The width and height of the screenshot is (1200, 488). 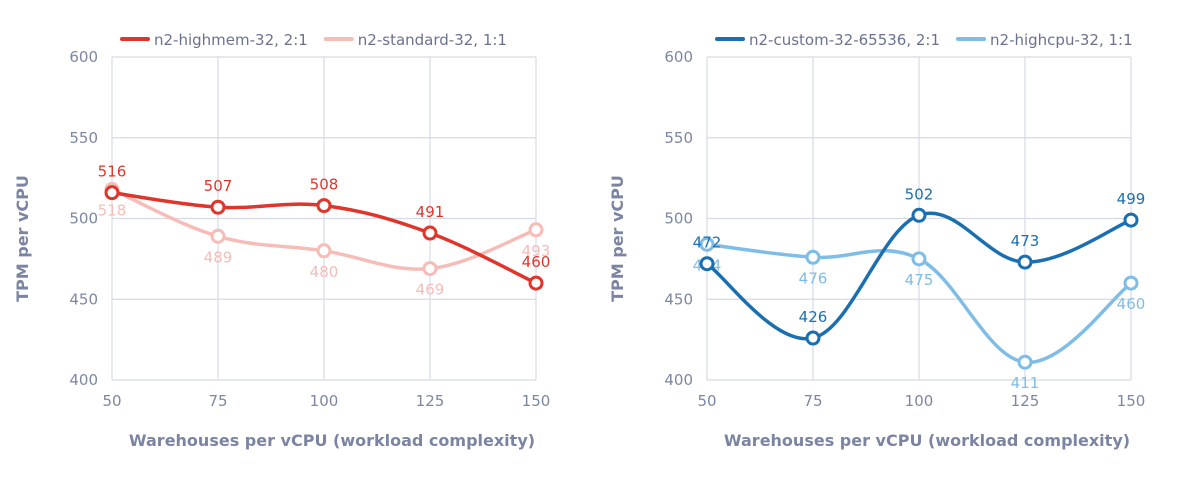 I want to click on data-label: 476, so click(x=813, y=278).